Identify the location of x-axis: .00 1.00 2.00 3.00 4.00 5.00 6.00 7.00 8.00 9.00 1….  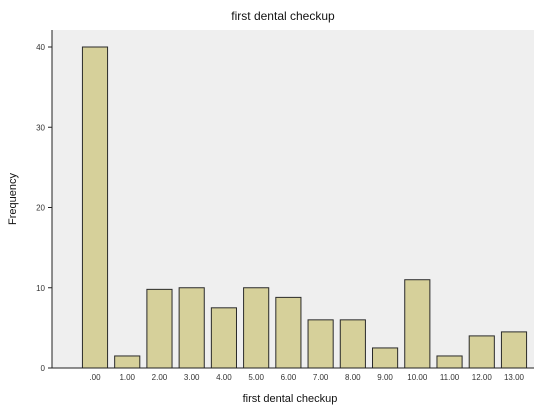
(293, 374).